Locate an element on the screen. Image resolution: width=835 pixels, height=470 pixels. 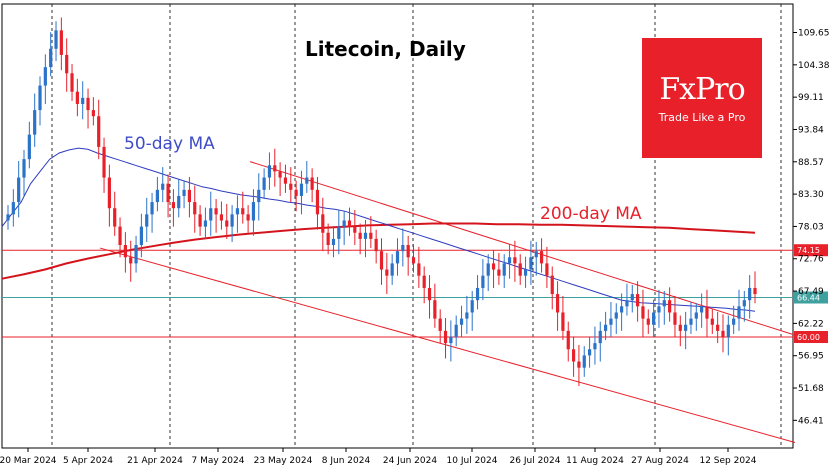
y-tick-label: 62.22 is located at coordinates (811, 324).